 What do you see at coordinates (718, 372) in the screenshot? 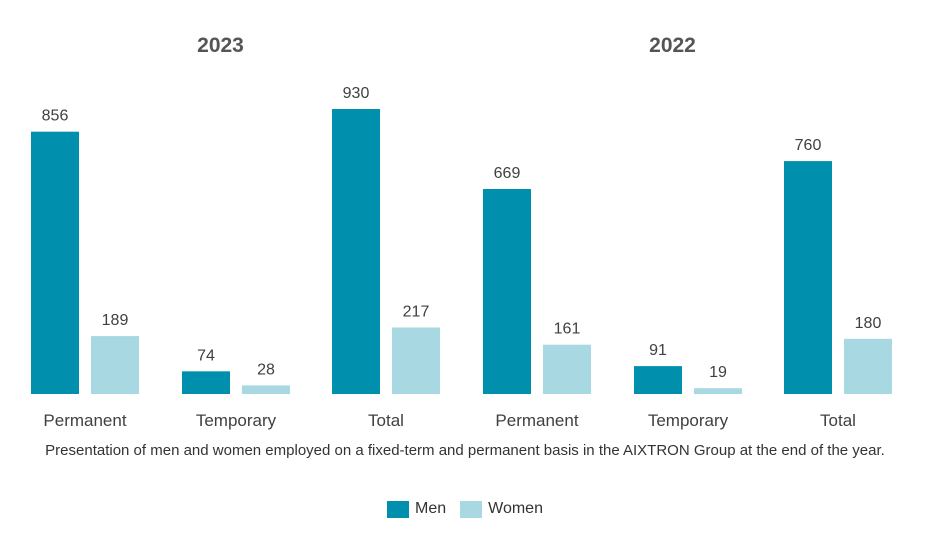
I see `data-label-women-4: 19` at bounding box center [718, 372].